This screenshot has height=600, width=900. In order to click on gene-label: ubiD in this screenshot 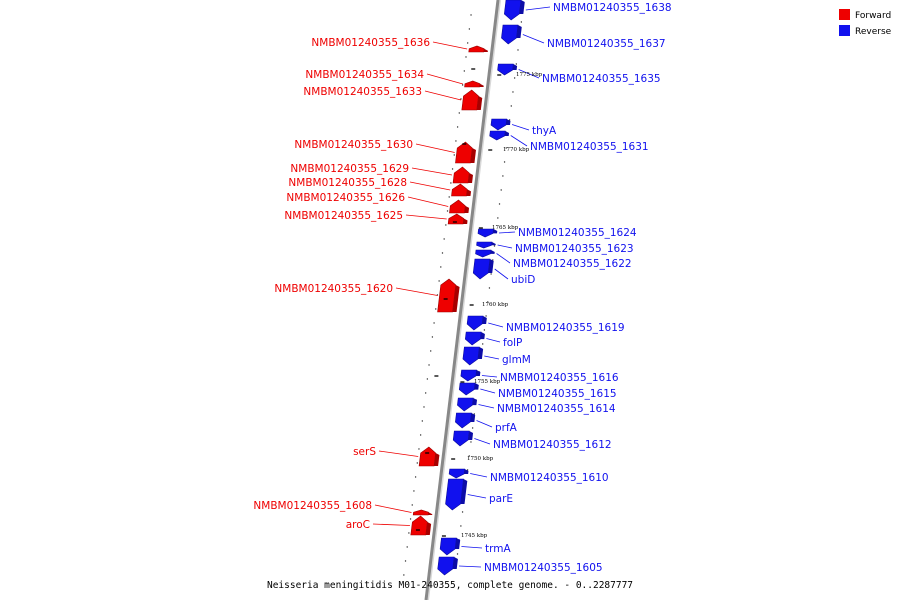, I will do `click(523, 280)`.